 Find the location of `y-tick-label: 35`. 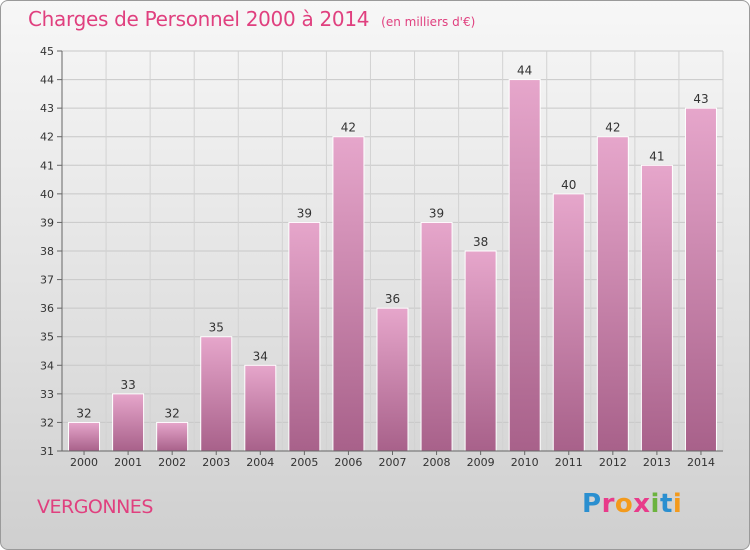

y-tick-label: 35 is located at coordinates (47, 337).